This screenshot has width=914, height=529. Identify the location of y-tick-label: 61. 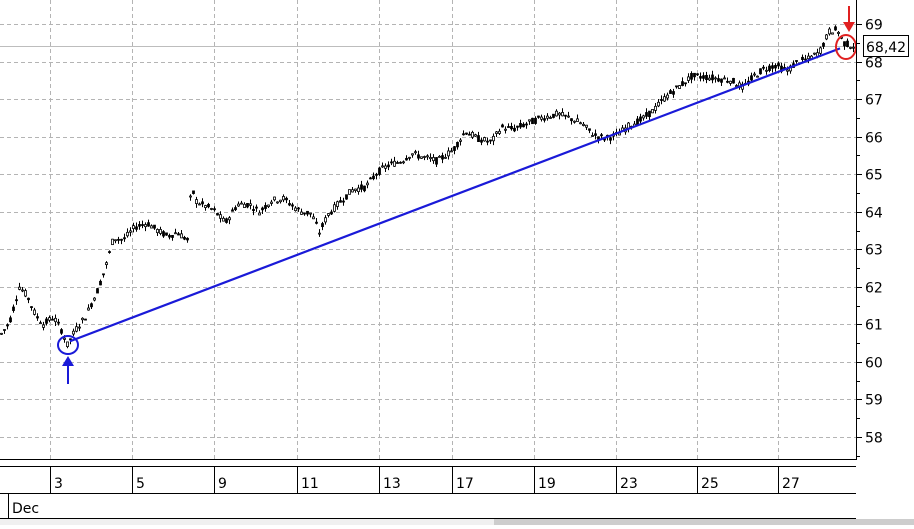
(874, 326).